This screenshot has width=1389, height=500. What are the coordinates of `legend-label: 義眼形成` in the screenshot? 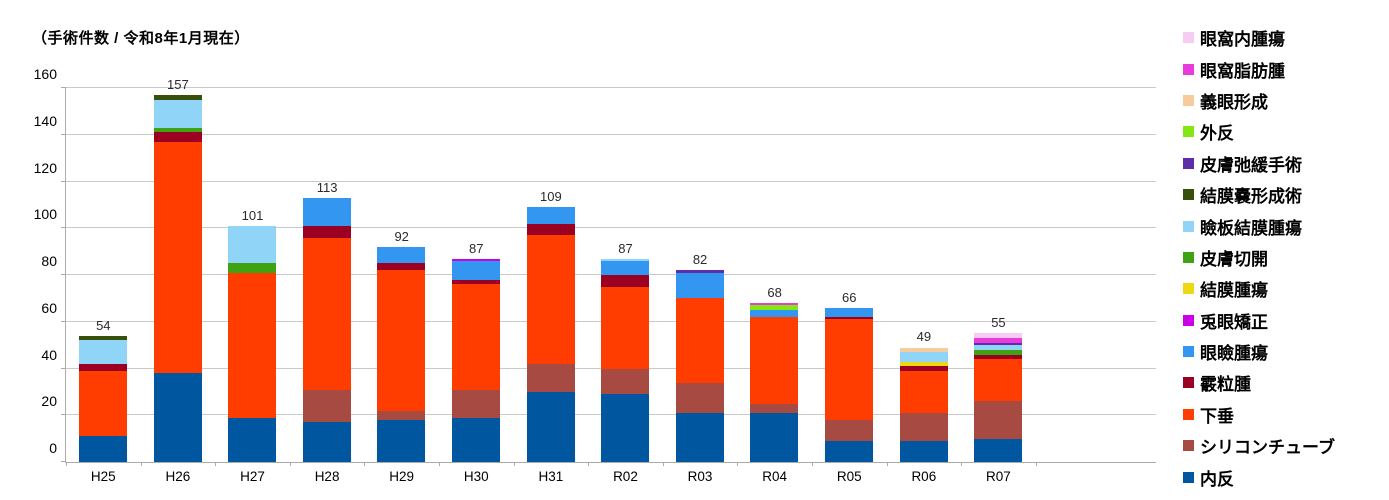 It's located at (1234, 102).